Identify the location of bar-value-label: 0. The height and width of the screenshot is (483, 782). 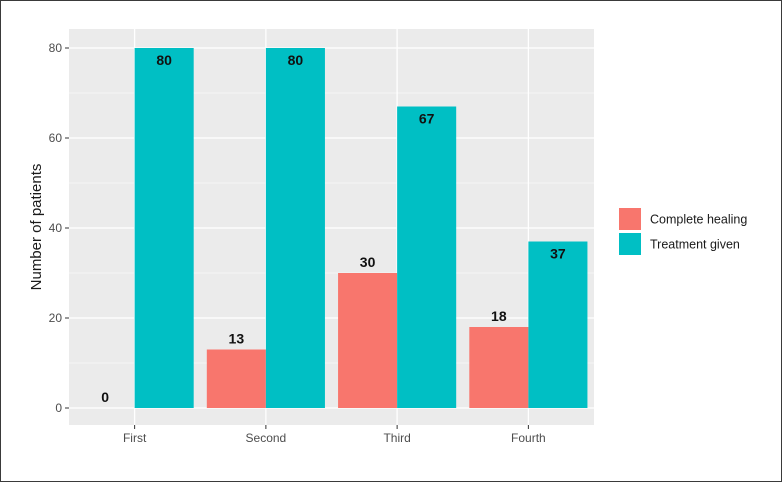
(105, 397).